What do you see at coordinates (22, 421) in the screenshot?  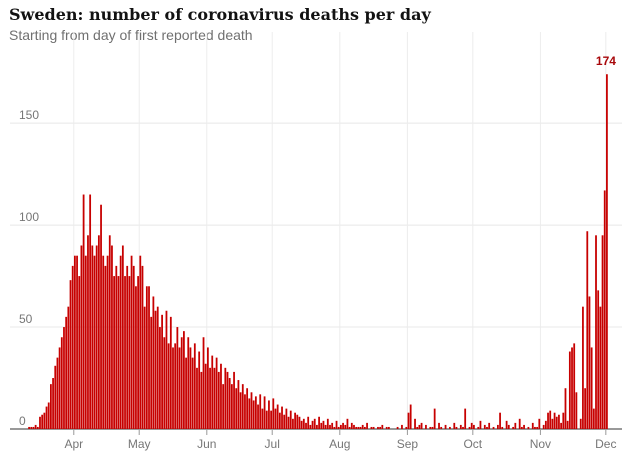 I see `y-tick-label: 0` at bounding box center [22, 421].